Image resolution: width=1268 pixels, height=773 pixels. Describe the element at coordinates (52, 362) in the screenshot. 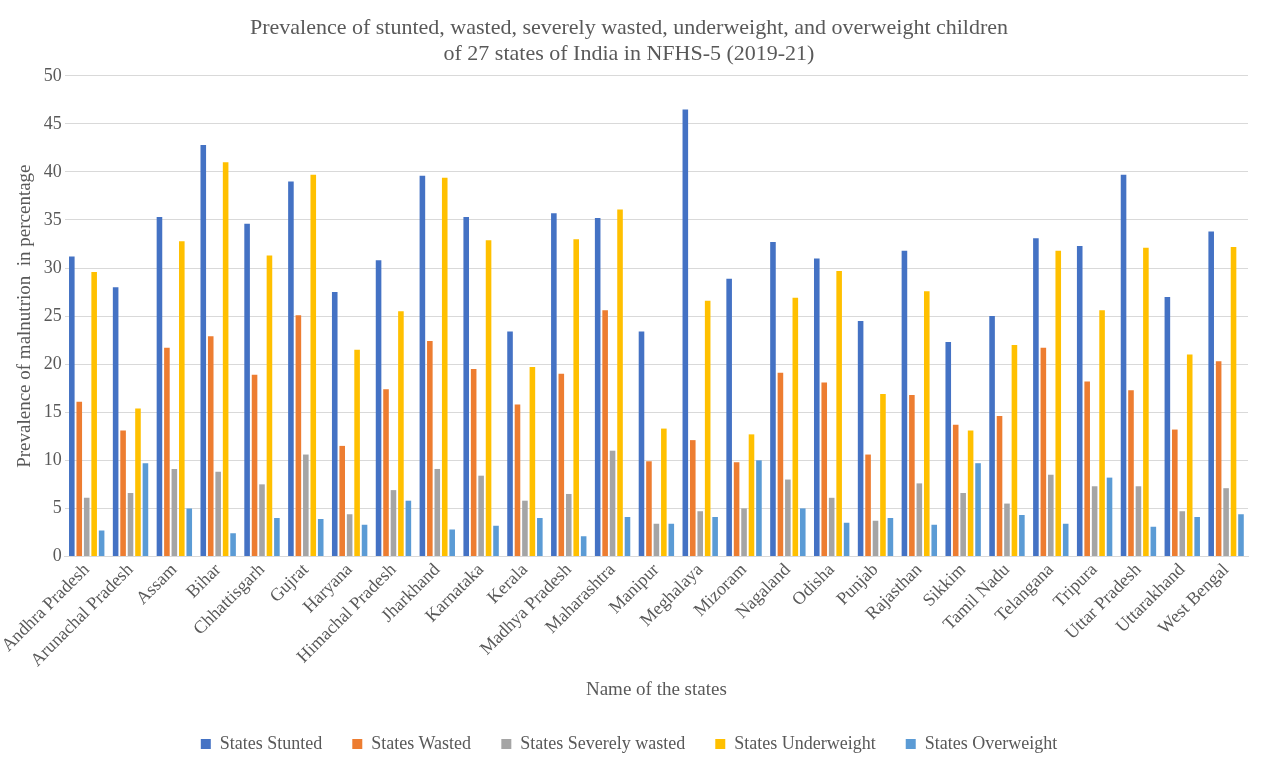

I see `y-tick-label: 20` at that location.